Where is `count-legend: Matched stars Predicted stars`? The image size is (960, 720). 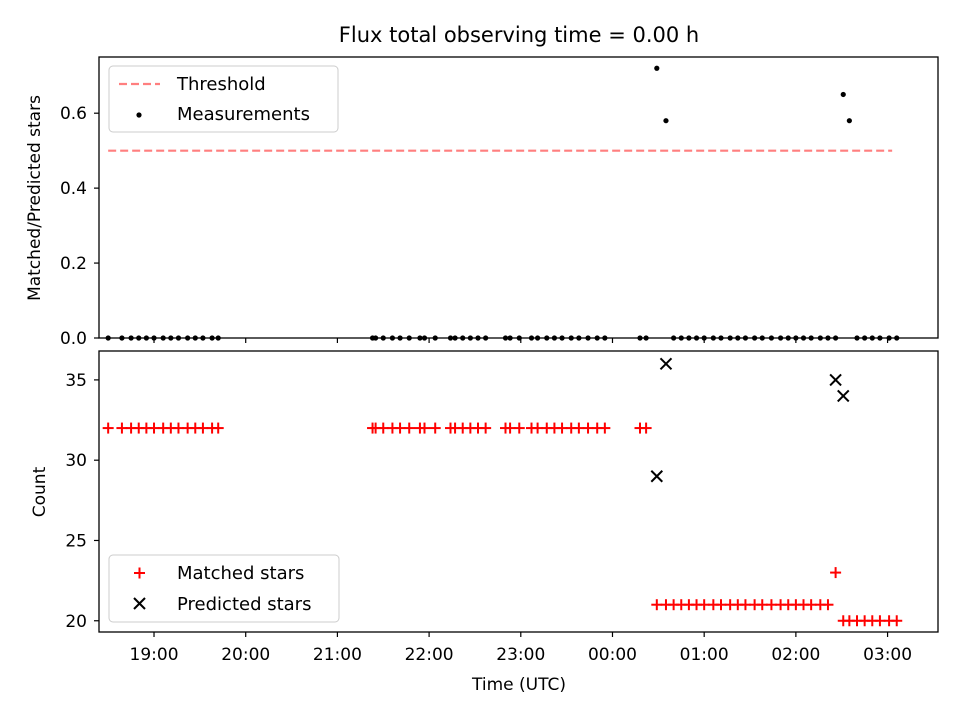 count-legend: Matched stars Predicted stars is located at coordinates (224, 588).